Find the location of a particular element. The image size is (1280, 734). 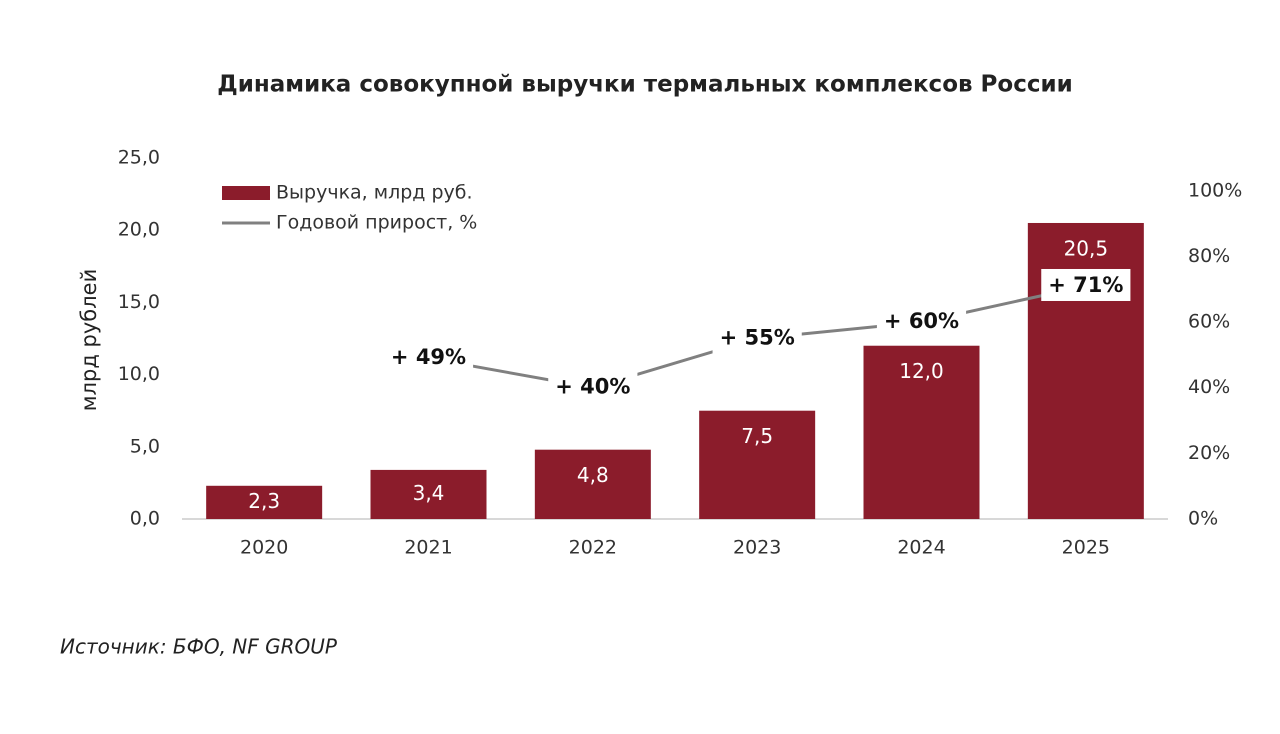

growth-label: + 55% is located at coordinates (757, 337).